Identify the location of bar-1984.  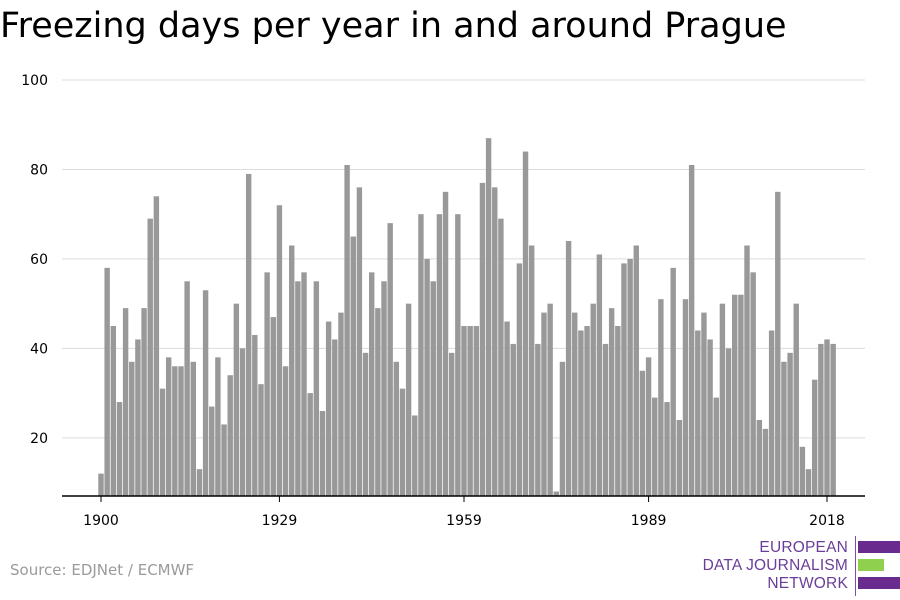
(618, 411).